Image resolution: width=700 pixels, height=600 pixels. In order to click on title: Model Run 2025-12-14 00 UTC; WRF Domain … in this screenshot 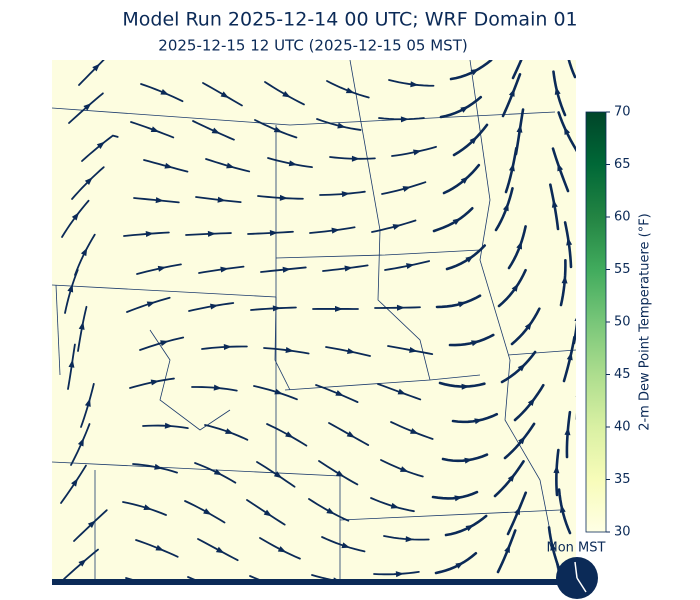, I will do `click(349, 20)`.